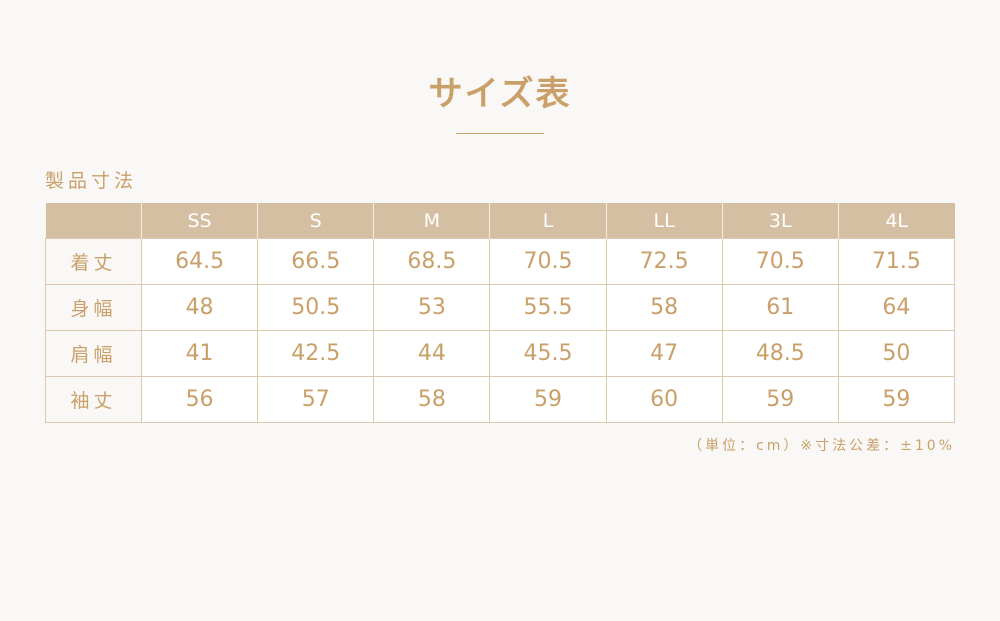 Image resolution: width=1000 pixels, height=621 pixels. Describe the element at coordinates (93, 399) in the screenshot. I see `row-header: 袖丈` at that location.